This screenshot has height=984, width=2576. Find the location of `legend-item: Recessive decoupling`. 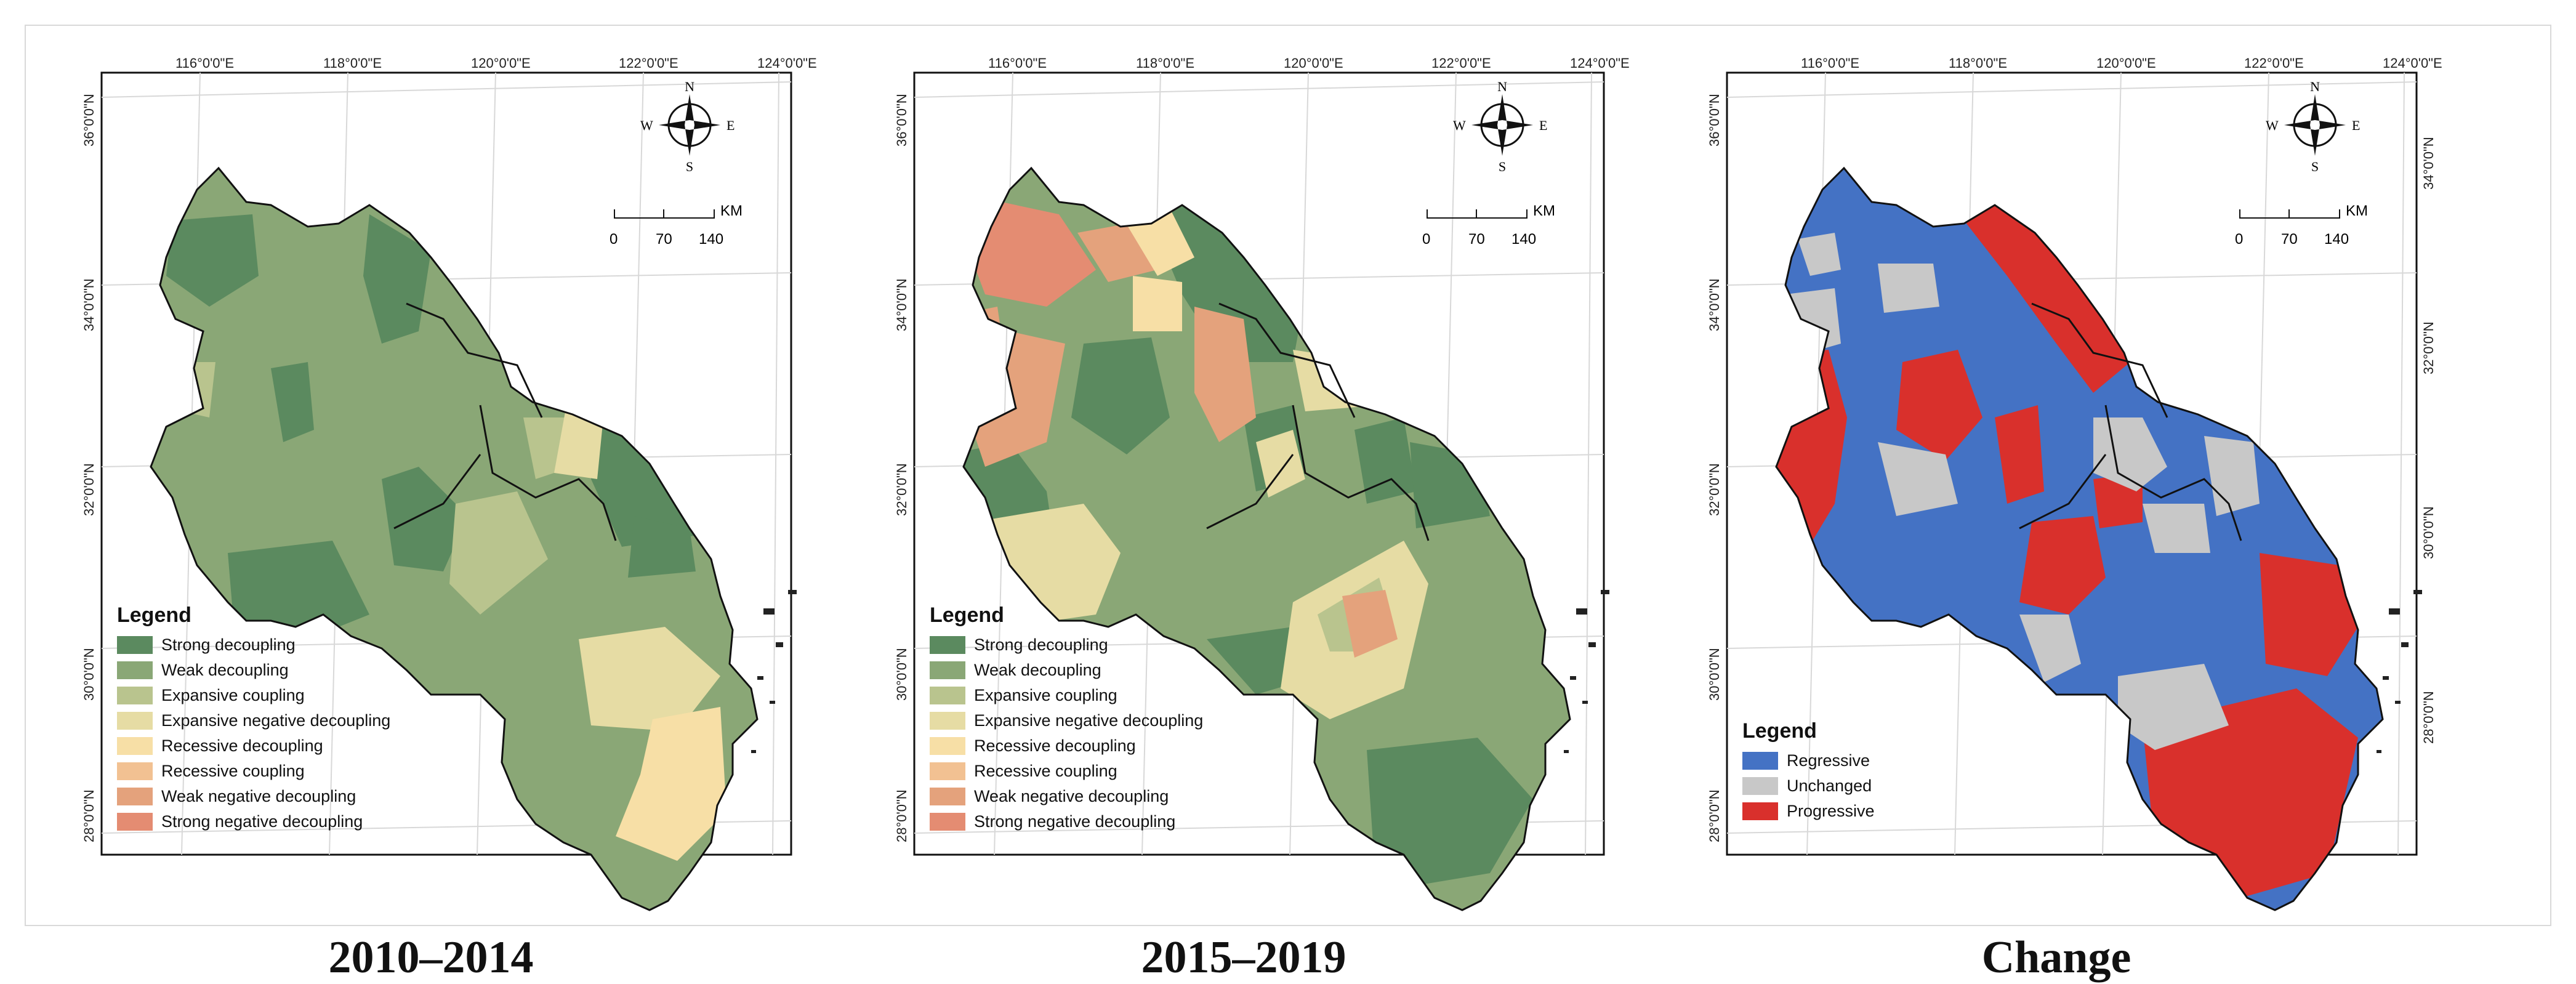

legend-item: Recessive decoupling is located at coordinates (253, 746).